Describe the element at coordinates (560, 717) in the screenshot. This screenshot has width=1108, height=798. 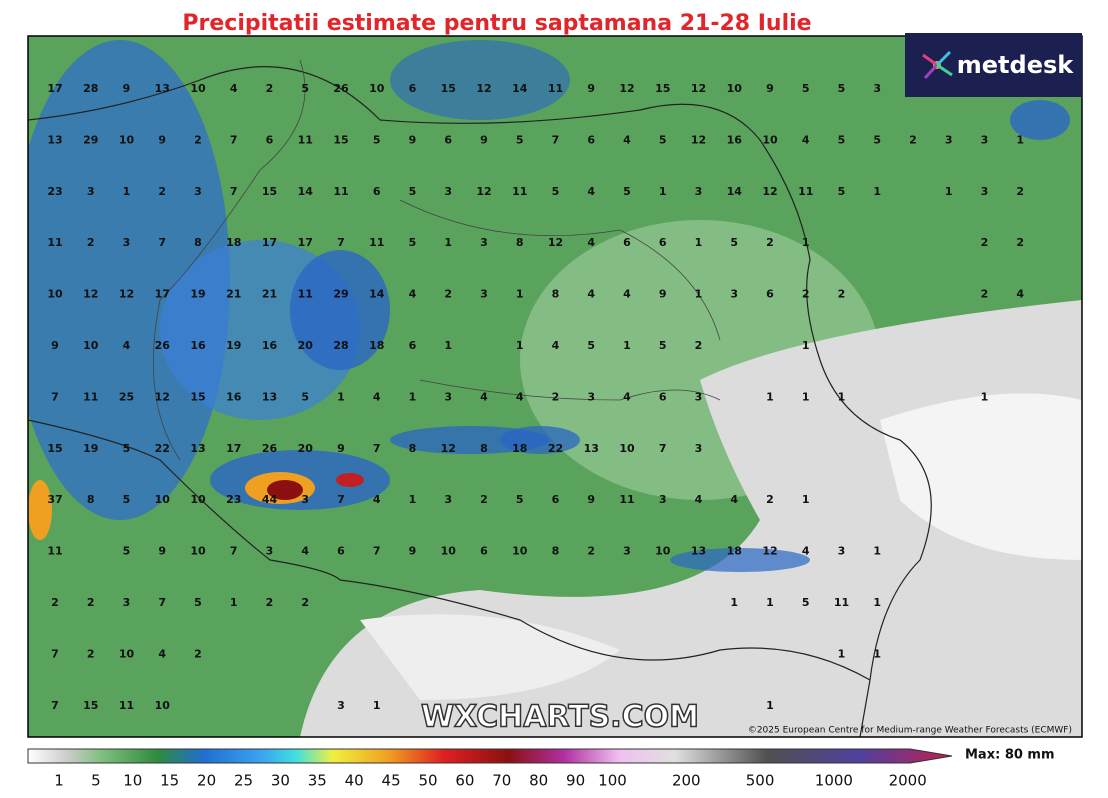
I see `watermark: WXCHARTS.COM` at that location.